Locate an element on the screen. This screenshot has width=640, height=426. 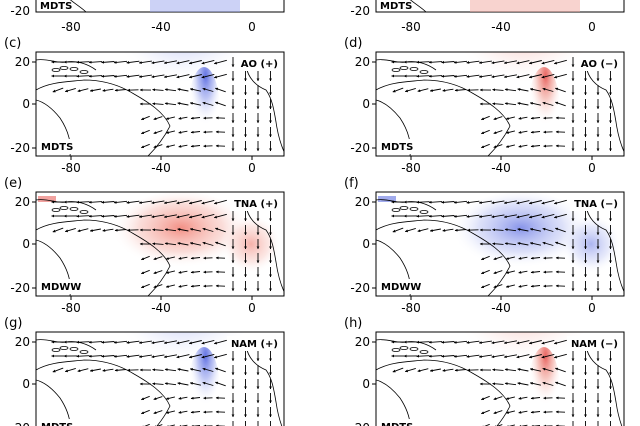
wind-vectors is located at coordinates (501, 104).